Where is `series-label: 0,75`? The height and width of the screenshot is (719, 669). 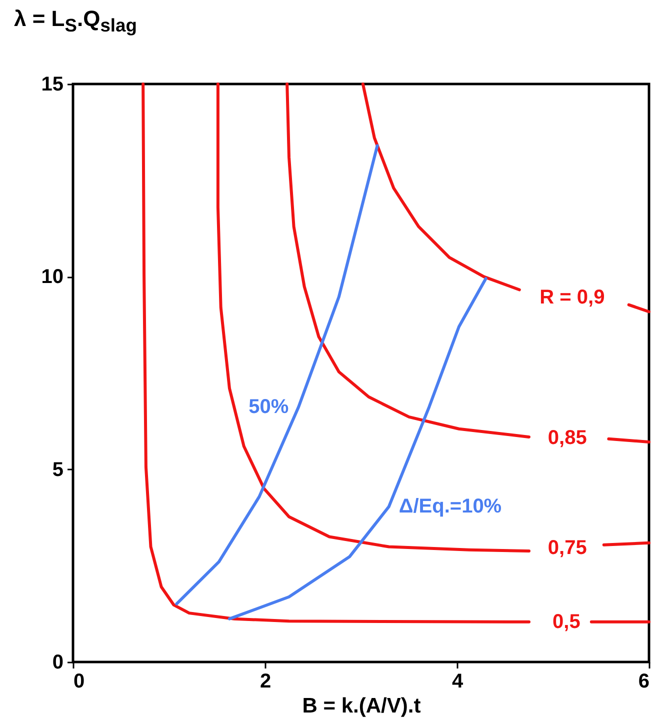 series-label: 0,75 is located at coordinates (567, 547).